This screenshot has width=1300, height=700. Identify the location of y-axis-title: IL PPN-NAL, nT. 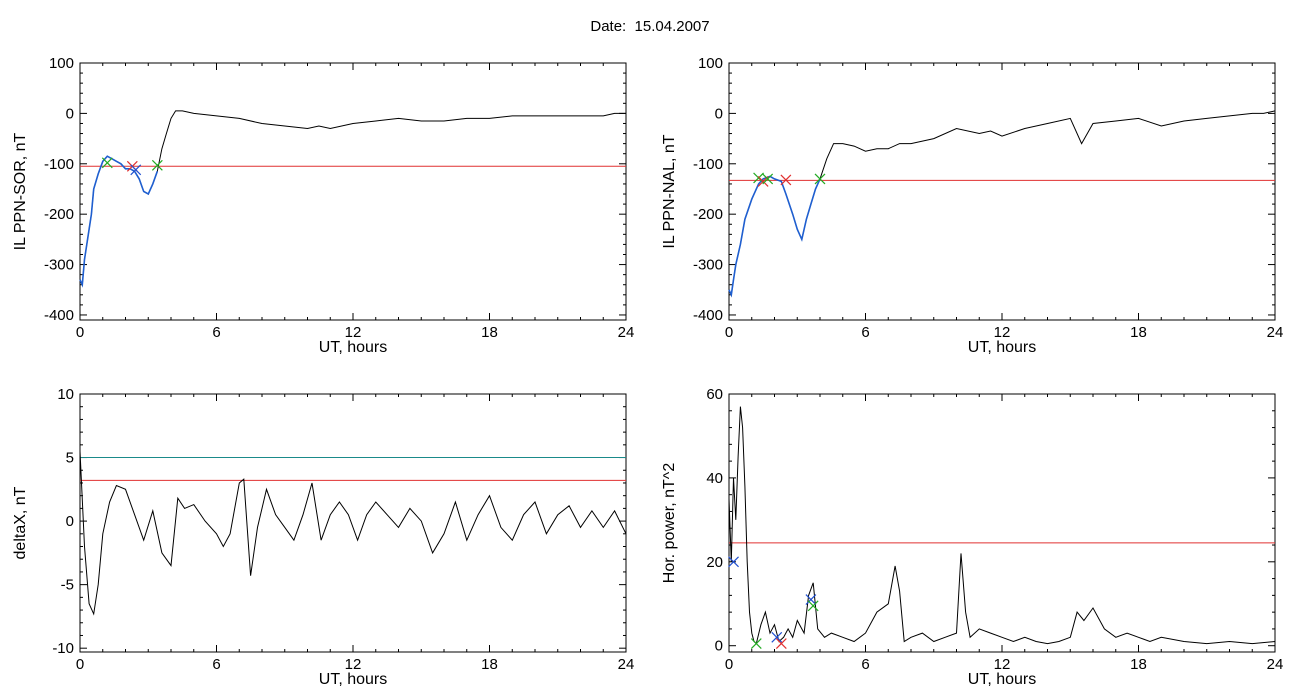
(669, 191).